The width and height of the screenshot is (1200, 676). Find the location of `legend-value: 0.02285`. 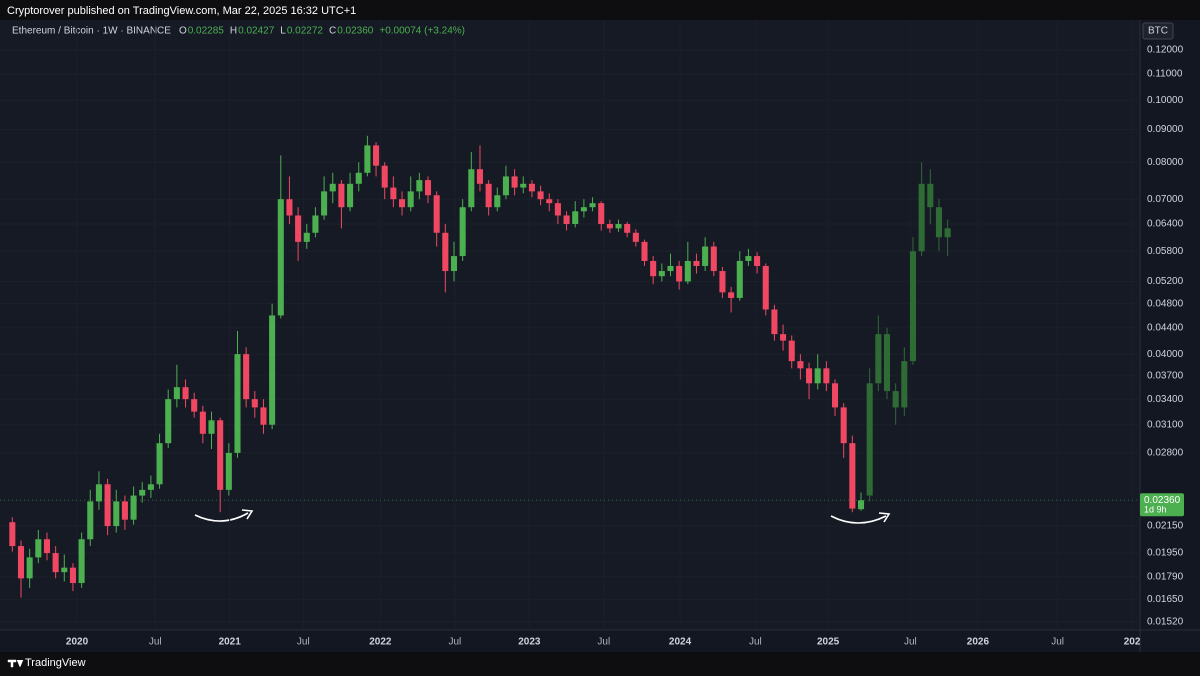

legend-value: 0.02285 is located at coordinates (206, 31).